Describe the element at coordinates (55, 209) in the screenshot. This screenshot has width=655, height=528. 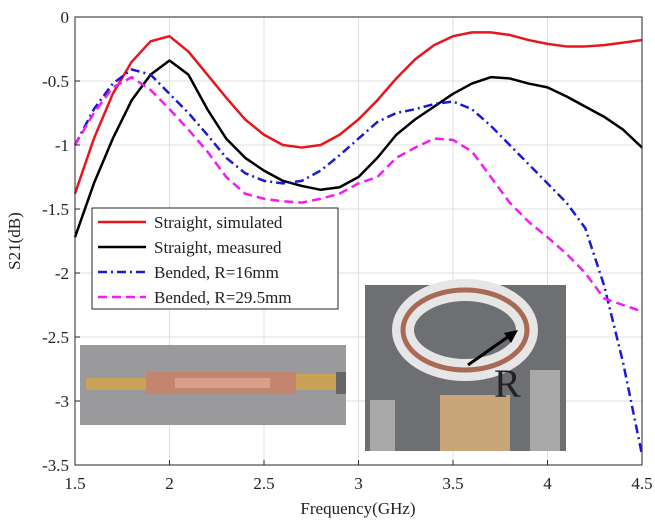
I see `y-tick-label: -1.5` at that location.